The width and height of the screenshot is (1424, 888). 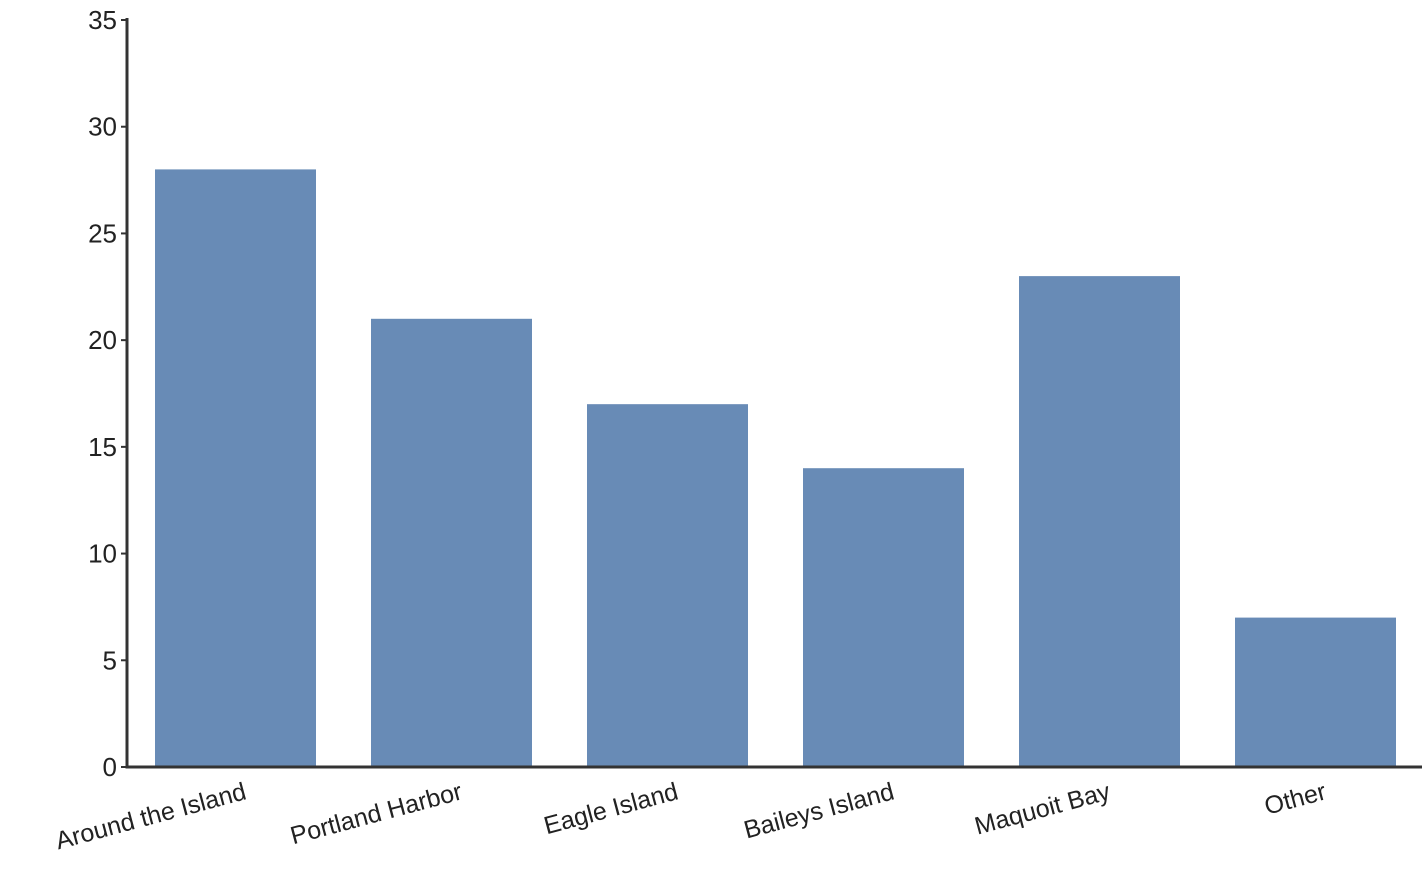 I want to click on y-tick-label-20: 20, so click(x=102, y=340).